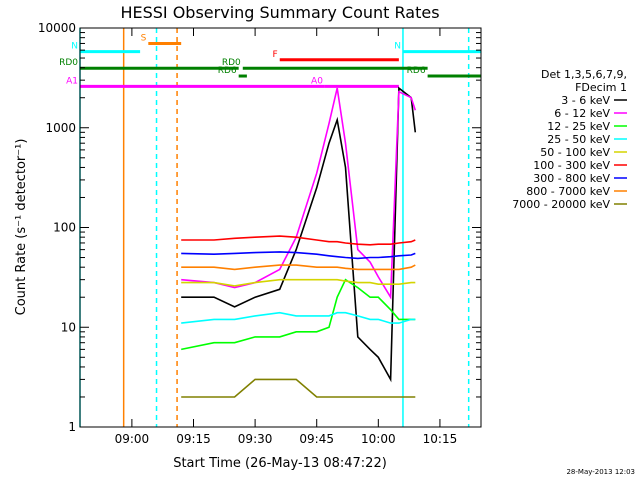 Image resolution: width=640 pixels, height=480 pixels. Describe the element at coordinates (585, 100) in the screenshot. I see `legend-label-0: 3 - 6 keV` at that location.